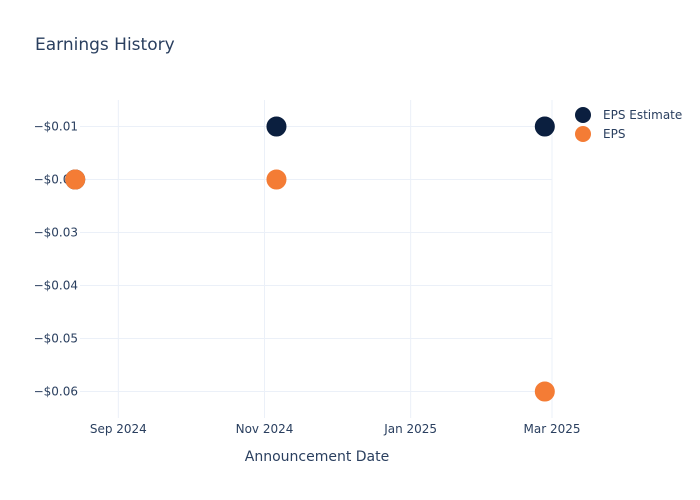  What do you see at coordinates (56, 286) in the screenshot?
I see `y-tick-label: −$0.04` at bounding box center [56, 286].